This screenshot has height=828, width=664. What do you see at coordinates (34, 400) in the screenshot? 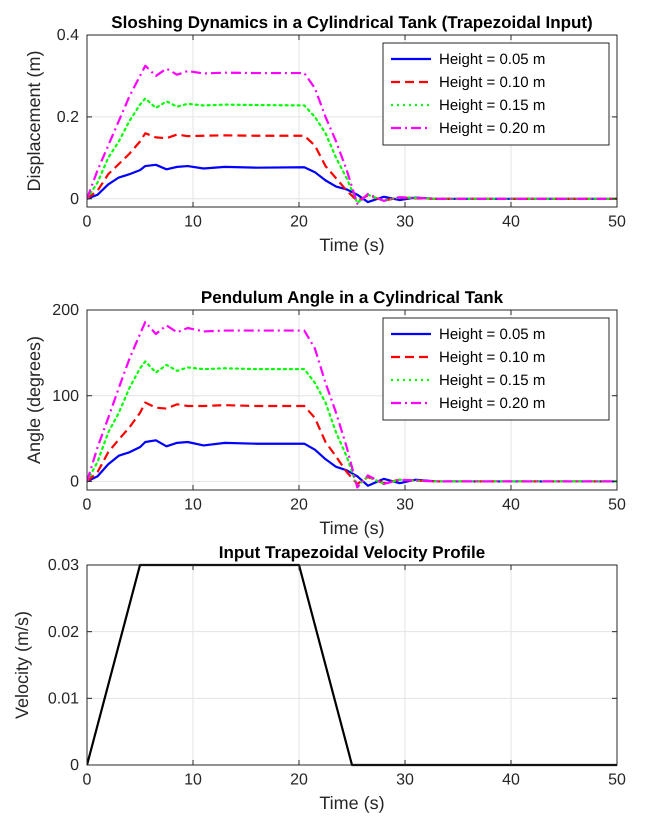
I see `y-axis-title: Angle (degrees)` at bounding box center [34, 400].